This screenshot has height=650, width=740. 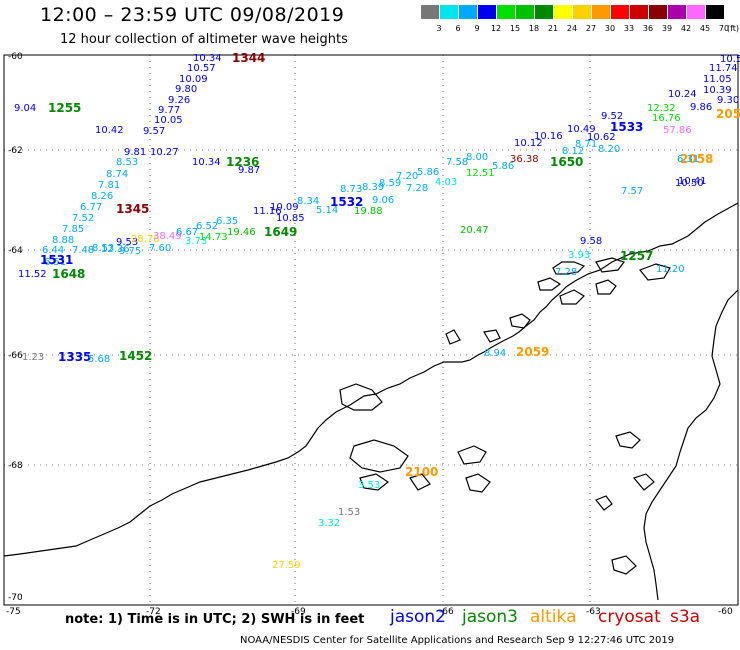 What do you see at coordinates (196, 241) in the screenshot?
I see `wave-height-label: 3.73` at bounding box center [196, 241].